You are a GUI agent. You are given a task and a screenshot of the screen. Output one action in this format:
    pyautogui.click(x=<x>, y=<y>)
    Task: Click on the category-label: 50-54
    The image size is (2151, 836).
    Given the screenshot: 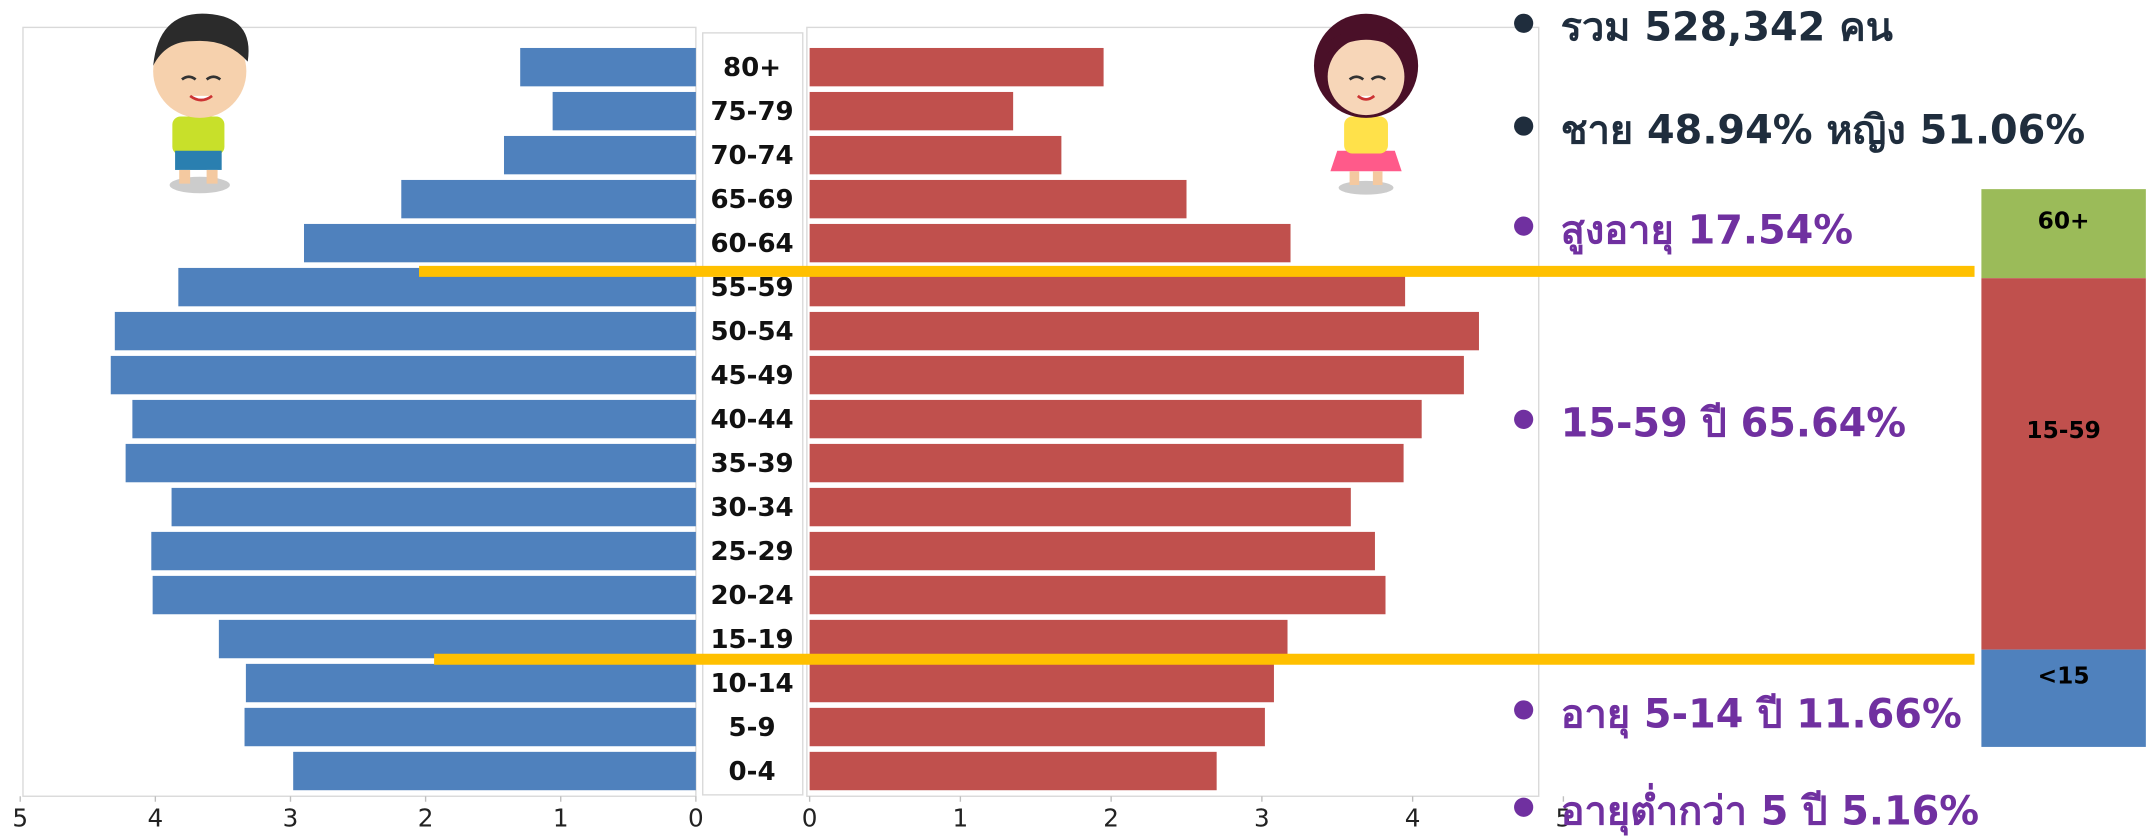 What is the action you would take?
    pyautogui.click(x=751, y=332)
    